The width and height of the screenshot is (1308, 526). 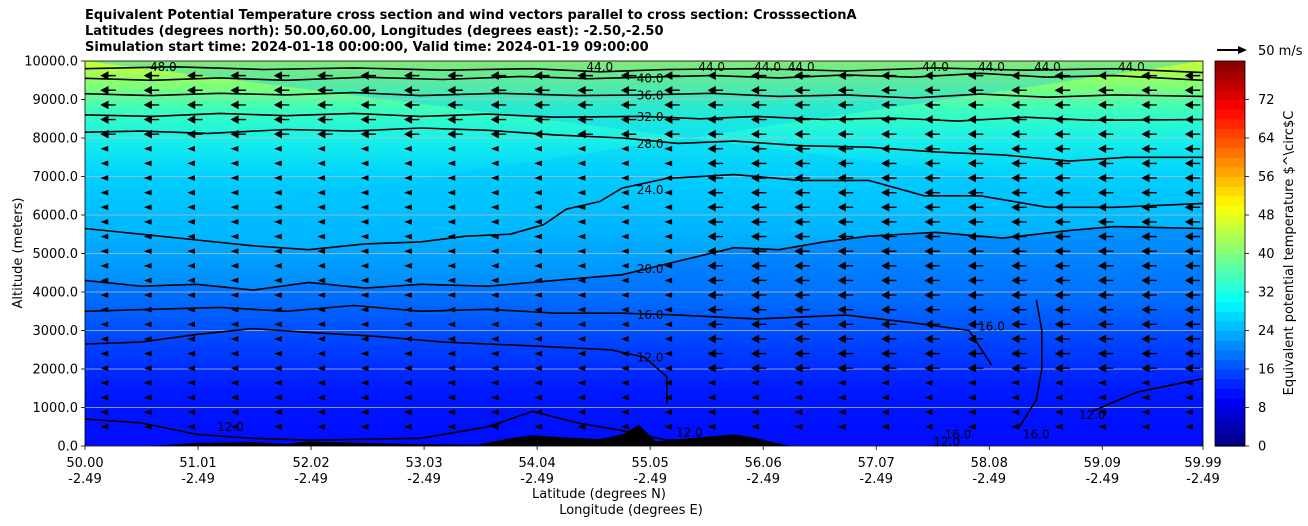 What do you see at coordinates (18, 253) in the screenshot?
I see `y-axis-label: Altitude (meters)` at bounding box center [18, 253].